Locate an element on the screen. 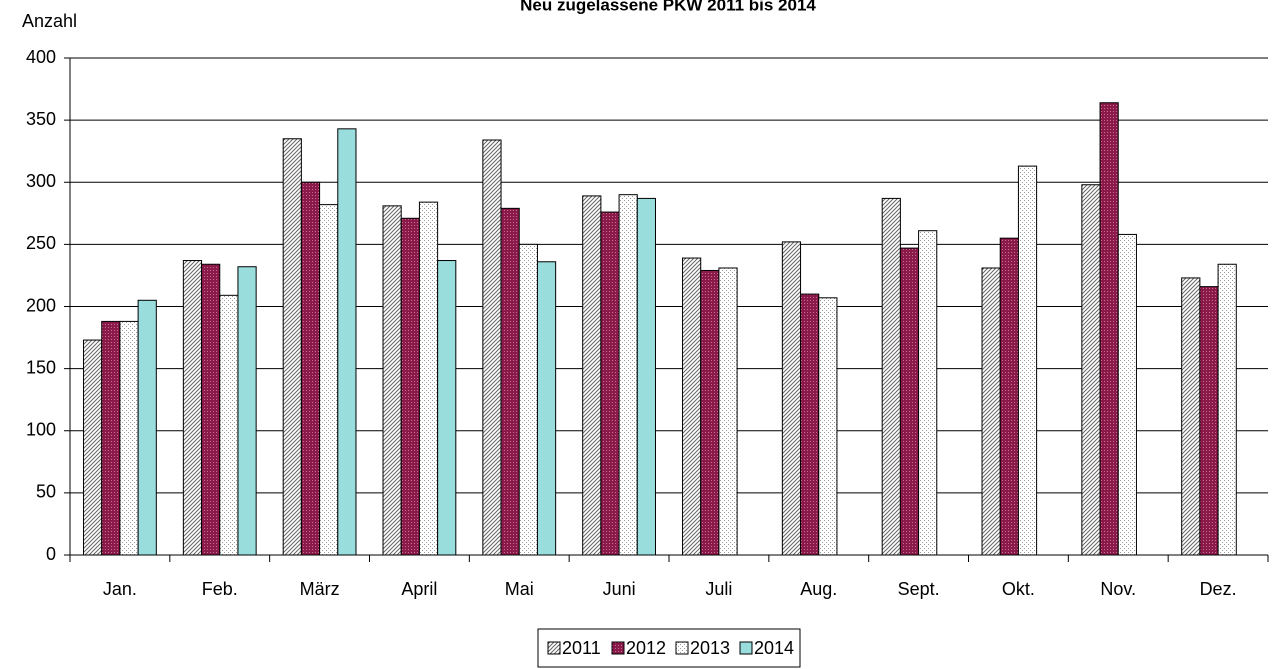 The height and width of the screenshot is (669, 1277). legend-label: 2013 is located at coordinates (710, 648).